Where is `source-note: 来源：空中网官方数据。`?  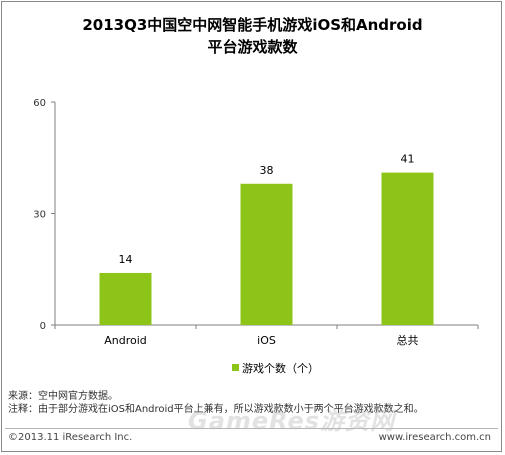
source-note: 来源：空中网官方数据。 is located at coordinates (63, 396).